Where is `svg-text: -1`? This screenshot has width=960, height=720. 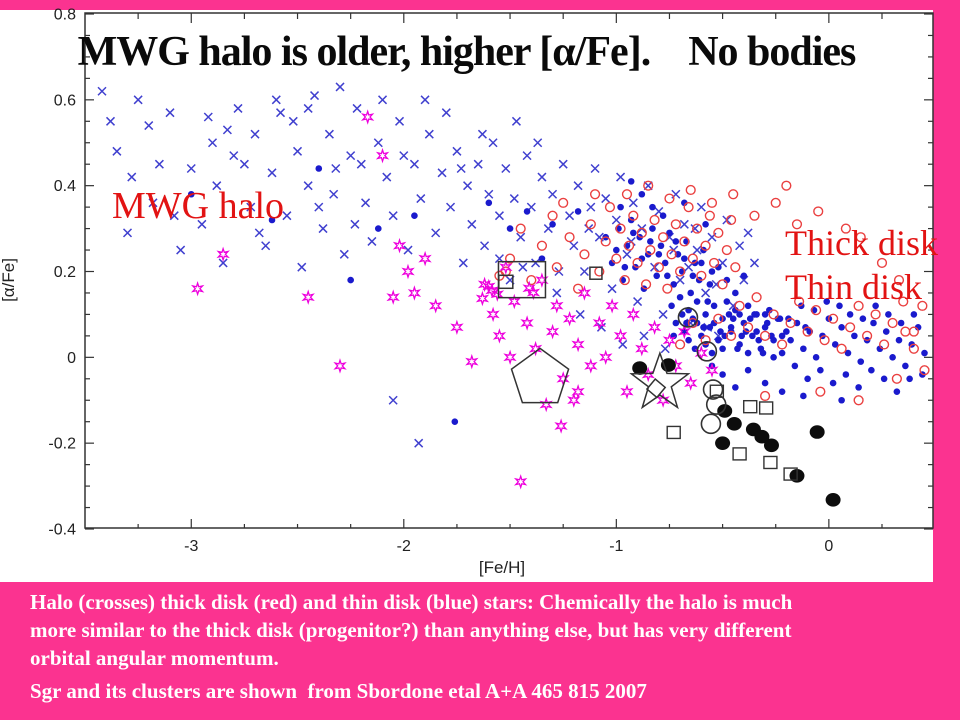 svg-text: -1 is located at coordinates (616, 546).